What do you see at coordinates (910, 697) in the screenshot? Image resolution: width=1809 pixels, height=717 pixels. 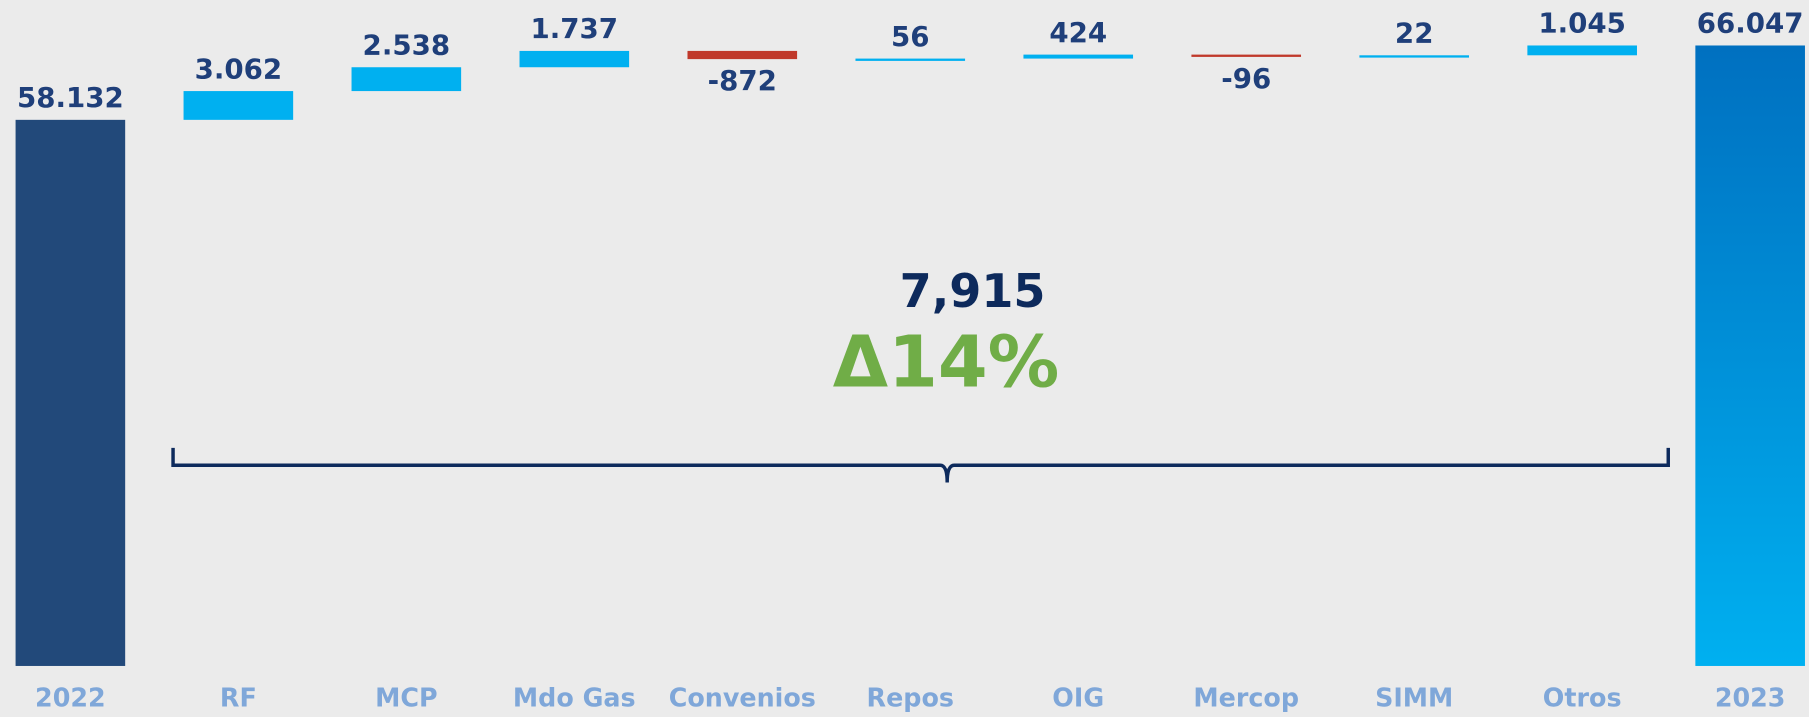 I see `x-tick-label: Repos` at bounding box center [910, 697].